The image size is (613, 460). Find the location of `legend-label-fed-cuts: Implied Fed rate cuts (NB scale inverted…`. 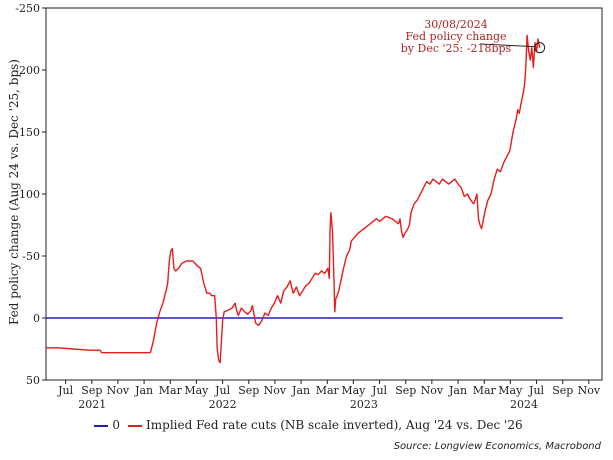

legend-label-fed-cuts: Implied Fed rate cuts (NB scale inverted… is located at coordinates (334, 425).